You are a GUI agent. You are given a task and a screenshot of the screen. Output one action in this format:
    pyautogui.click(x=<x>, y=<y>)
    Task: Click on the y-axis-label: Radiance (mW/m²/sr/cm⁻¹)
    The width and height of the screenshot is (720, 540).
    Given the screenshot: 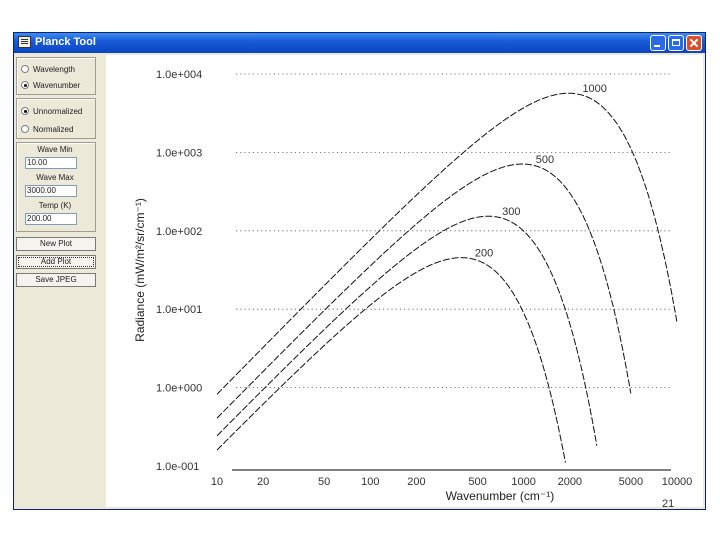 What is the action you would take?
    pyautogui.click(x=140, y=270)
    